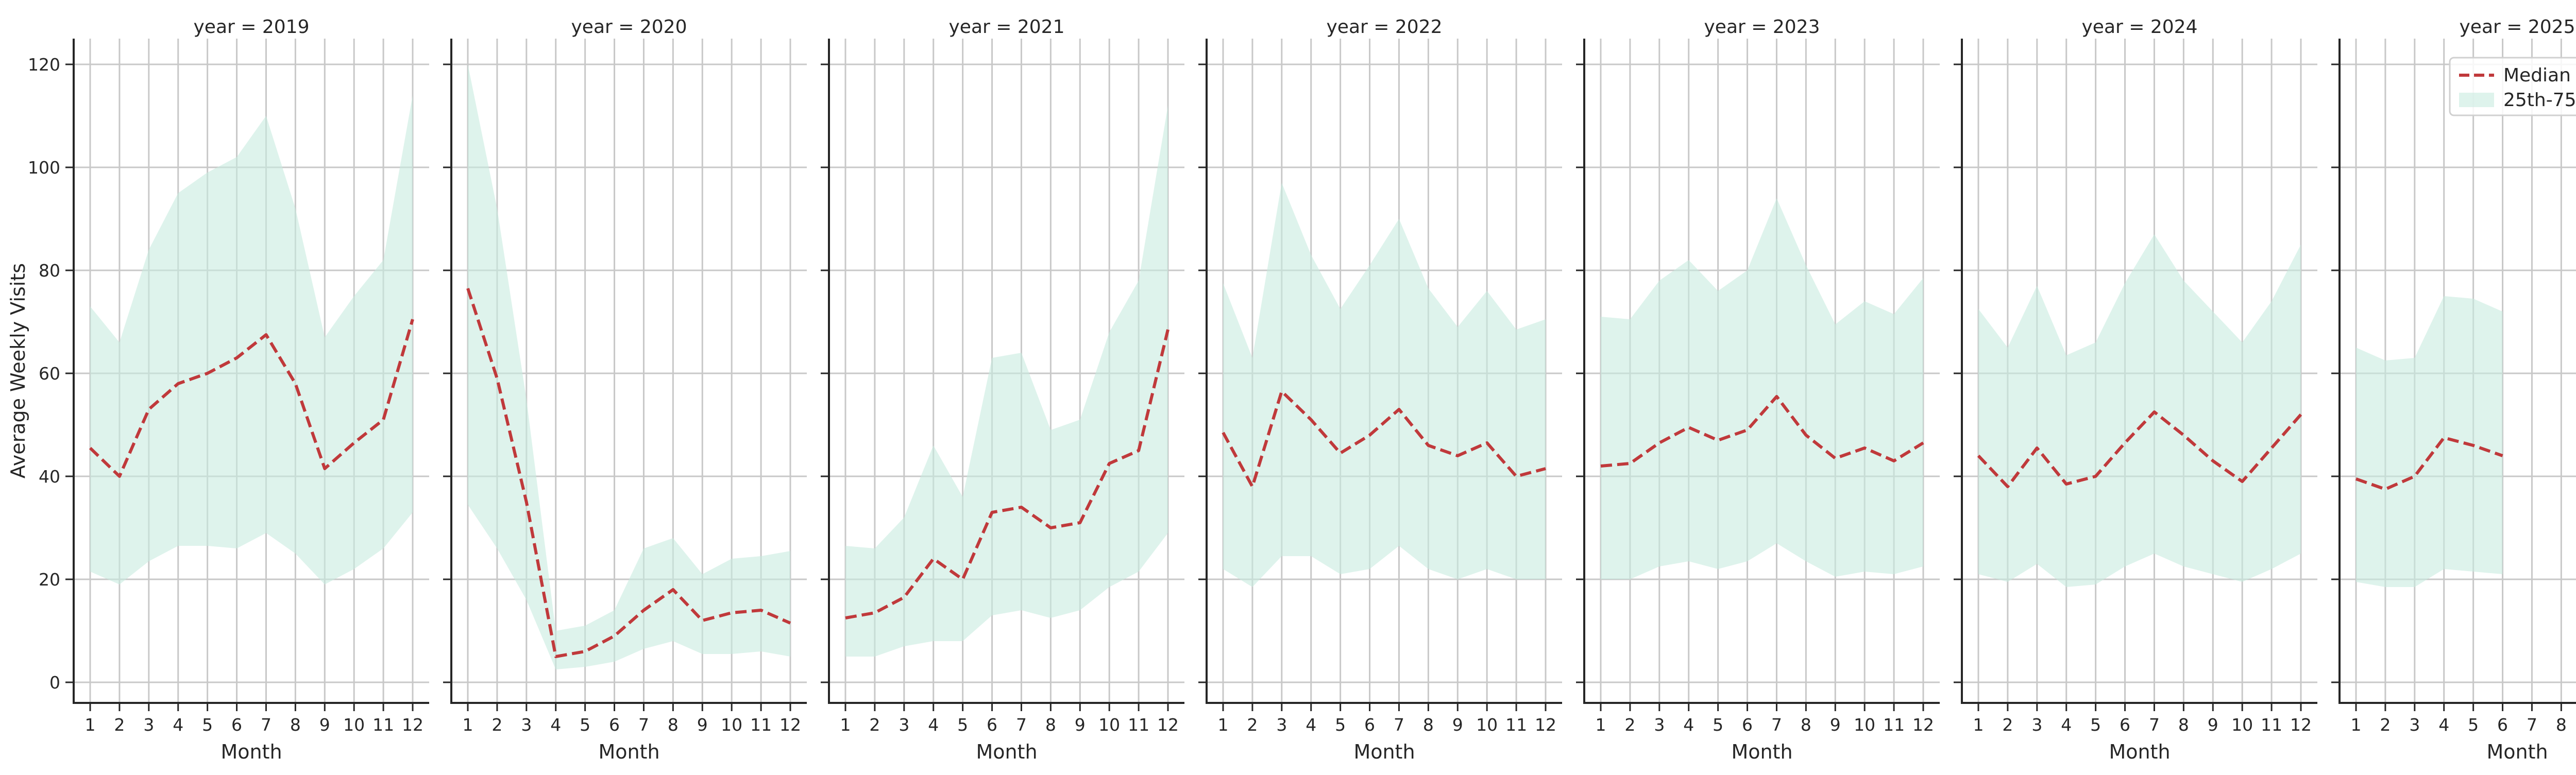 Image resolution: width=2576 pixels, height=775 pixels. What do you see at coordinates (44, 65) in the screenshot?
I see `y-tick-label: 120` at bounding box center [44, 65].